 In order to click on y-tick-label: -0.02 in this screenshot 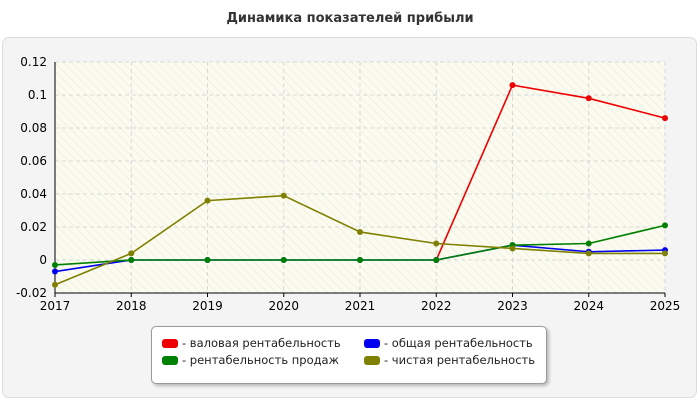, I will do `click(31, 293)`.